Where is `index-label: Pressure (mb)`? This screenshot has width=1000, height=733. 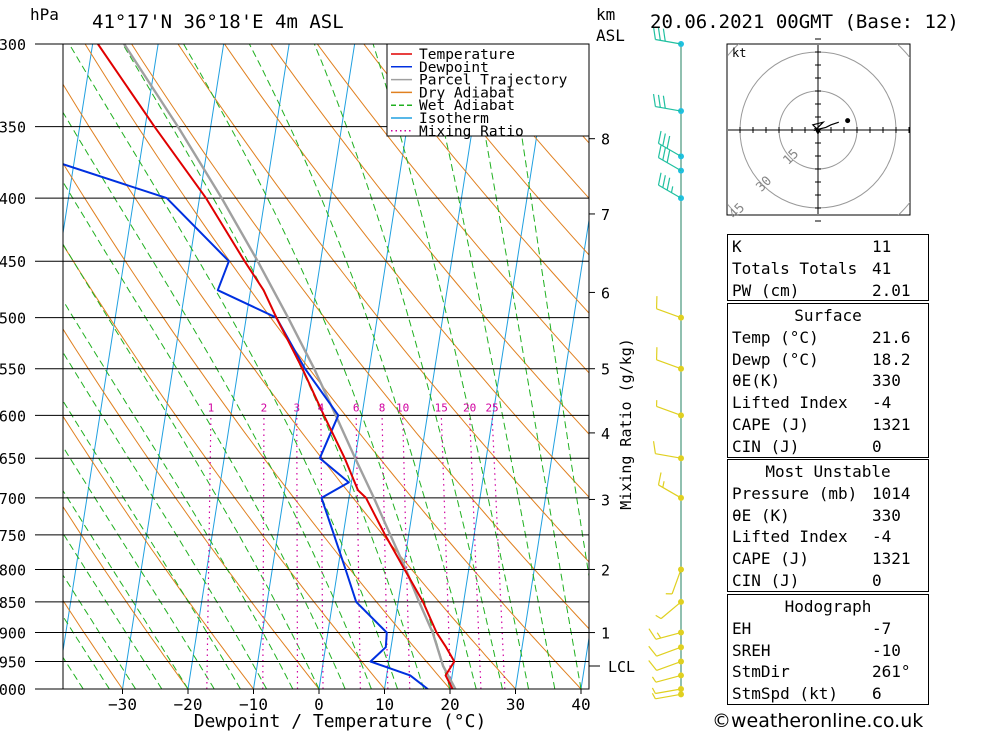 index-label: Pressure (mb) is located at coordinates (795, 493).